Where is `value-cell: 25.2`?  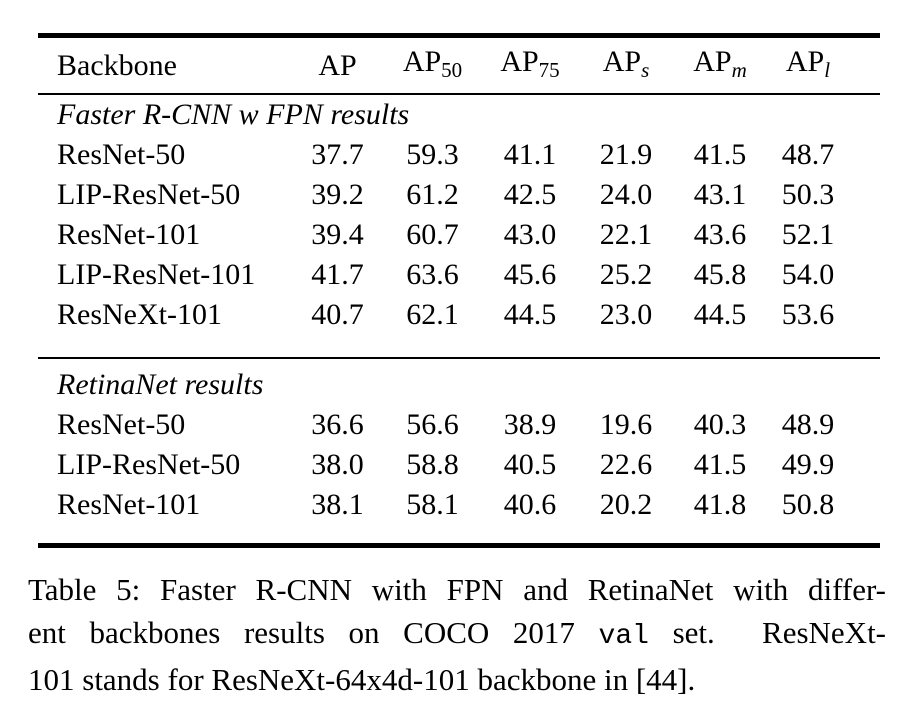
value-cell: 25.2 is located at coordinates (626, 274).